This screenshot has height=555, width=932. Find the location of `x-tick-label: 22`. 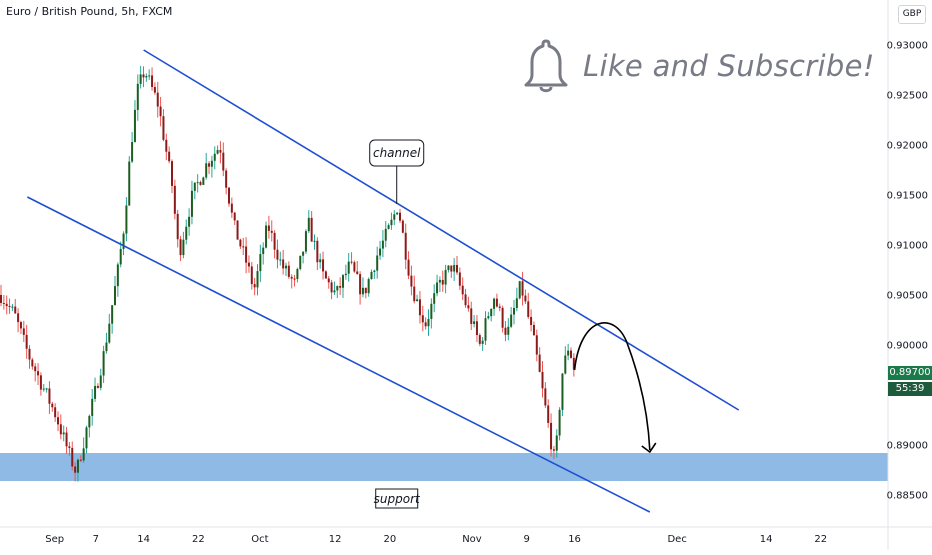

x-tick-label: 22 is located at coordinates (198, 539).